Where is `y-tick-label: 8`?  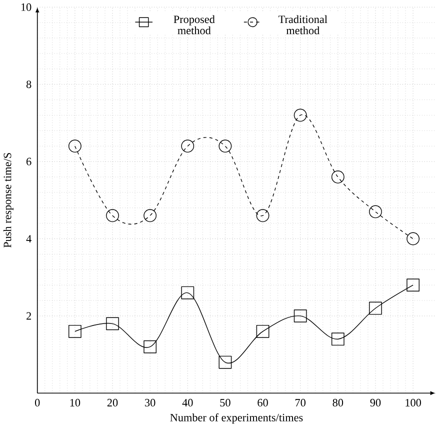 y-tick-label: 8 is located at coordinates (29, 84).